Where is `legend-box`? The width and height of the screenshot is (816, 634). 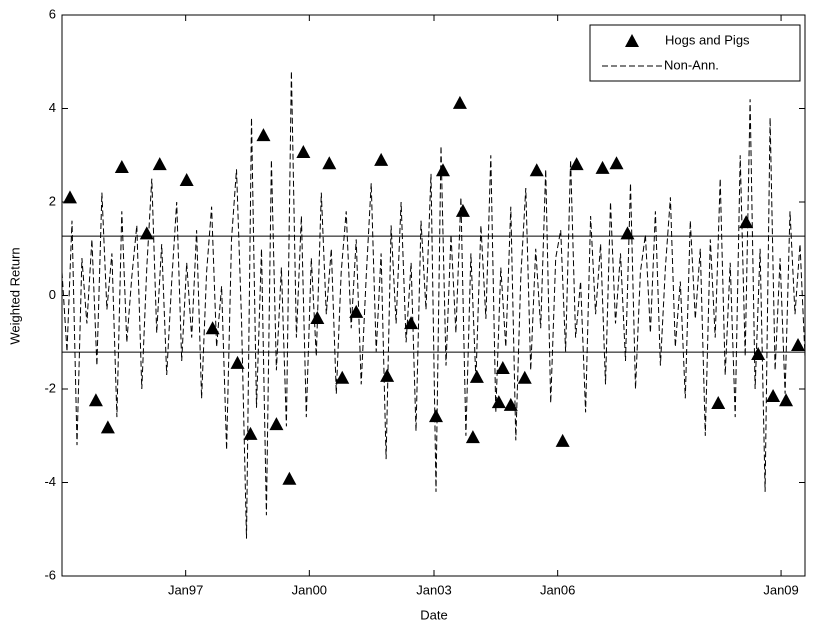 legend-box is located at coordinates (695, 53).